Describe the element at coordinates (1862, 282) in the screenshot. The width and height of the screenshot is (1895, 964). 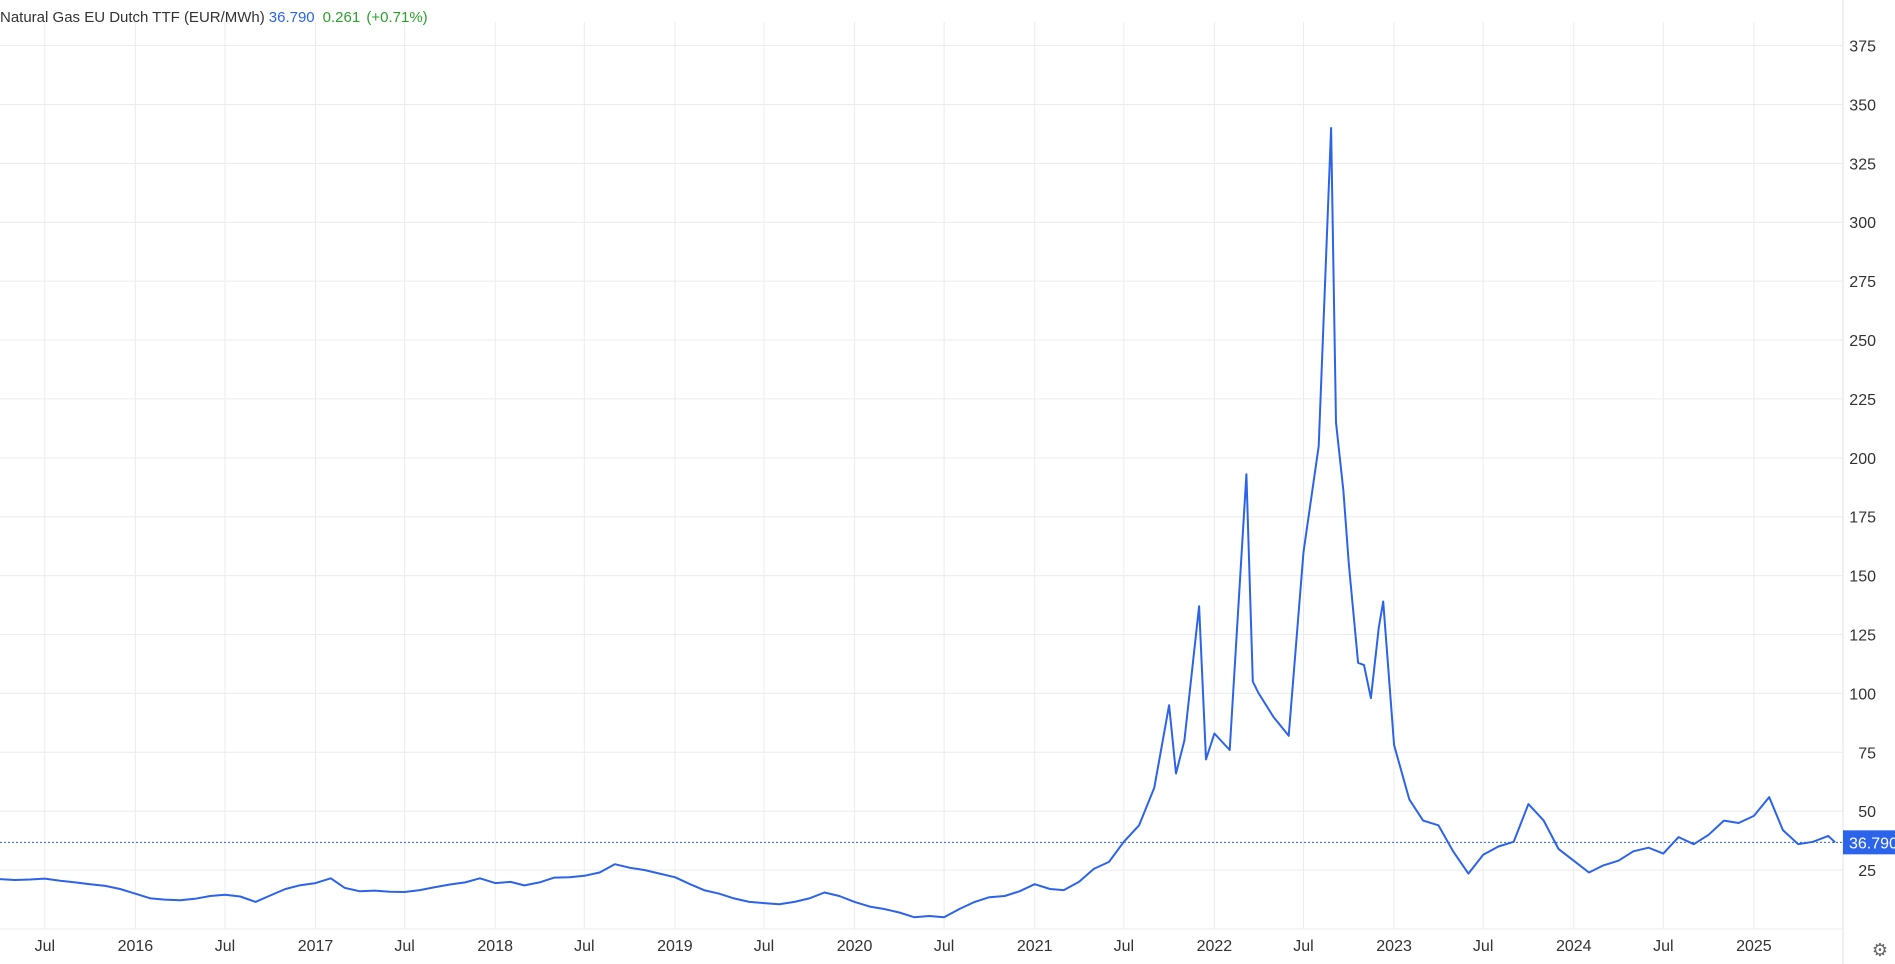
I see `y-tick-label: 275` at that location.